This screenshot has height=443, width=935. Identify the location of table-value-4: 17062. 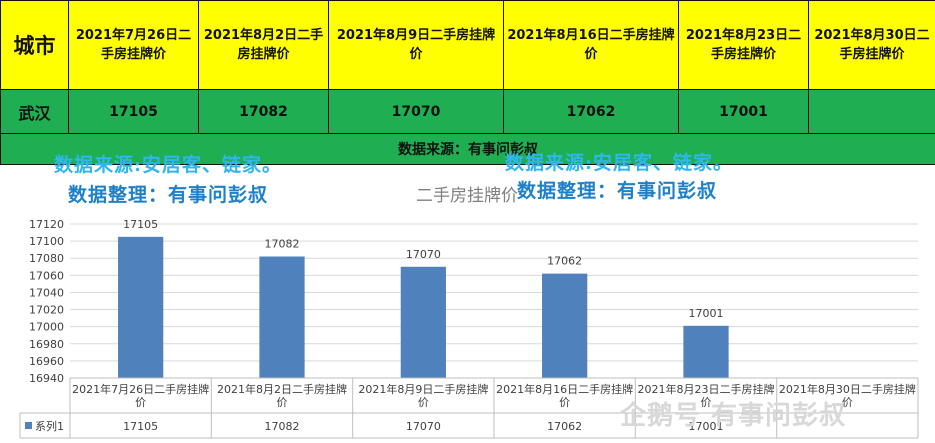
(564, 426).